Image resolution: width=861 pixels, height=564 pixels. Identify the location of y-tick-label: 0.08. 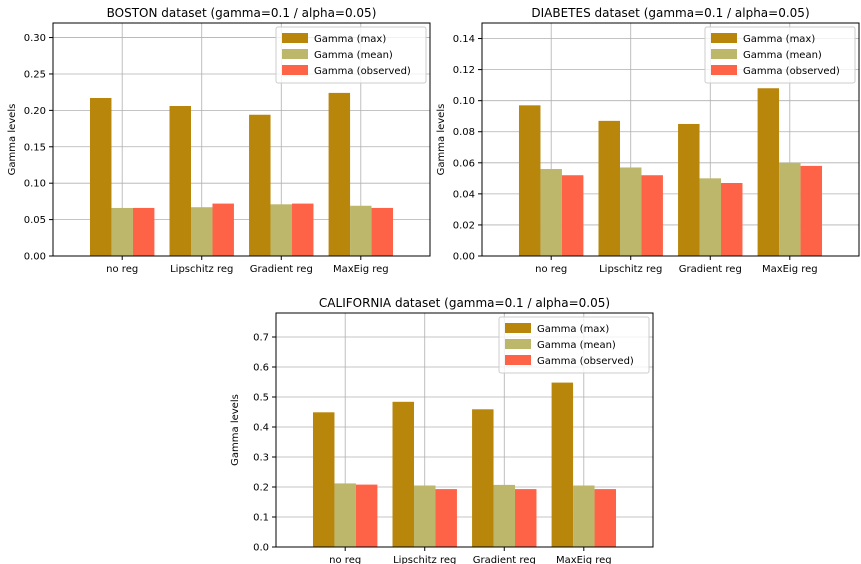
(464, 132).